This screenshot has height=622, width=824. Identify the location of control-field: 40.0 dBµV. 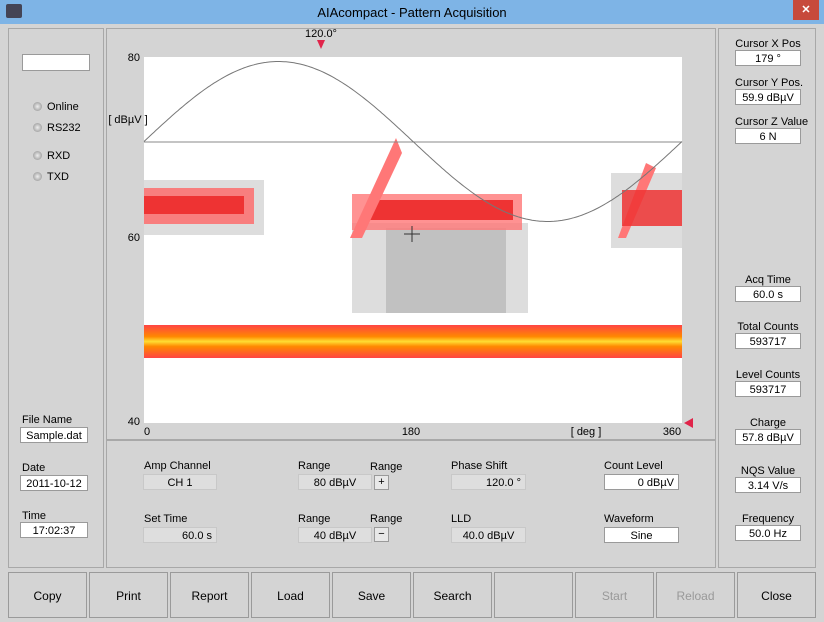
(488, 535).